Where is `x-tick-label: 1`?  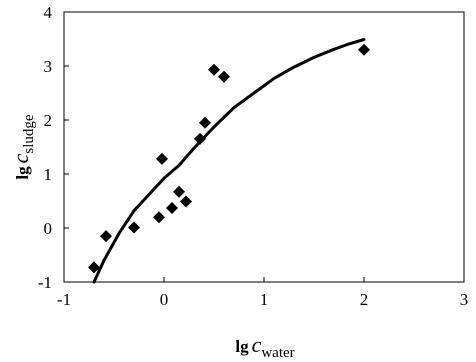 x-tick-label: 1 is located at coordinates (264, 299).